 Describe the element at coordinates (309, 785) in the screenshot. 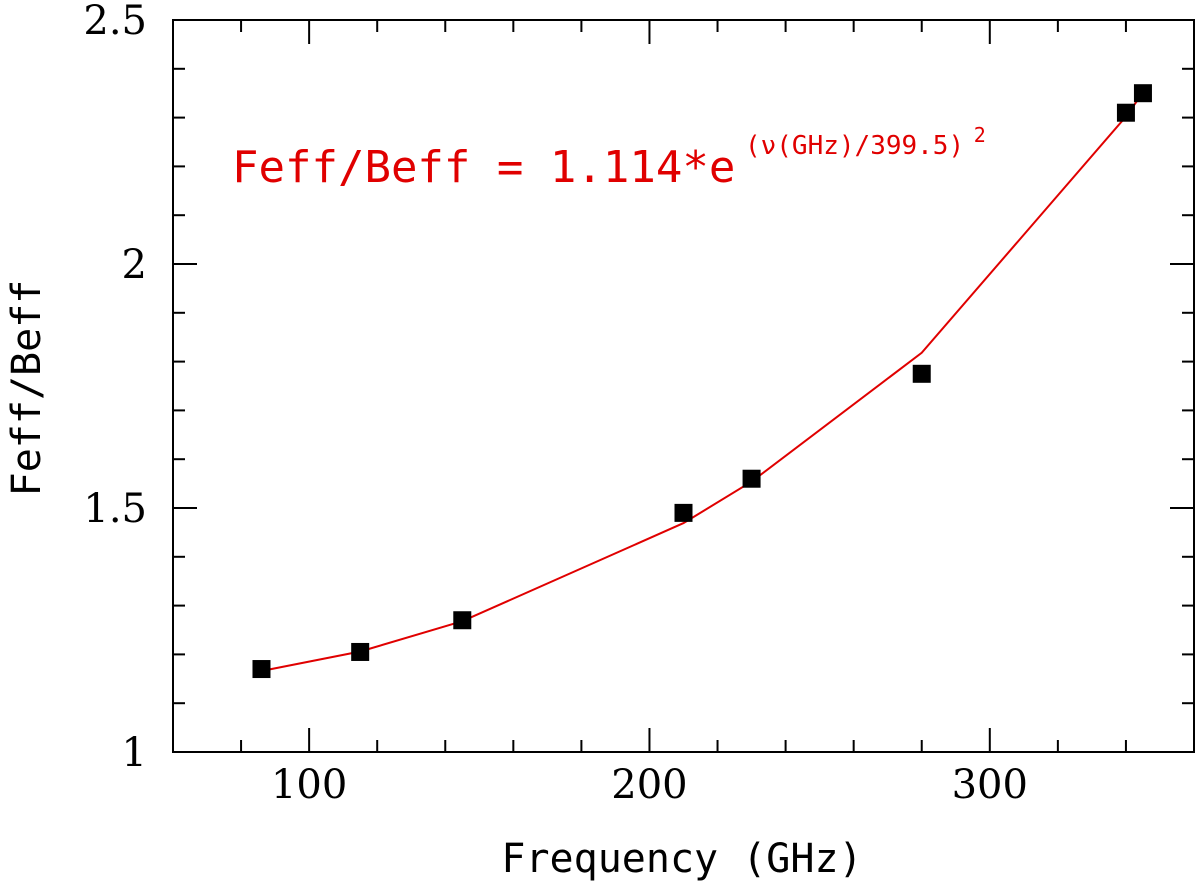

I see `x-tick-label: 100` at that location.